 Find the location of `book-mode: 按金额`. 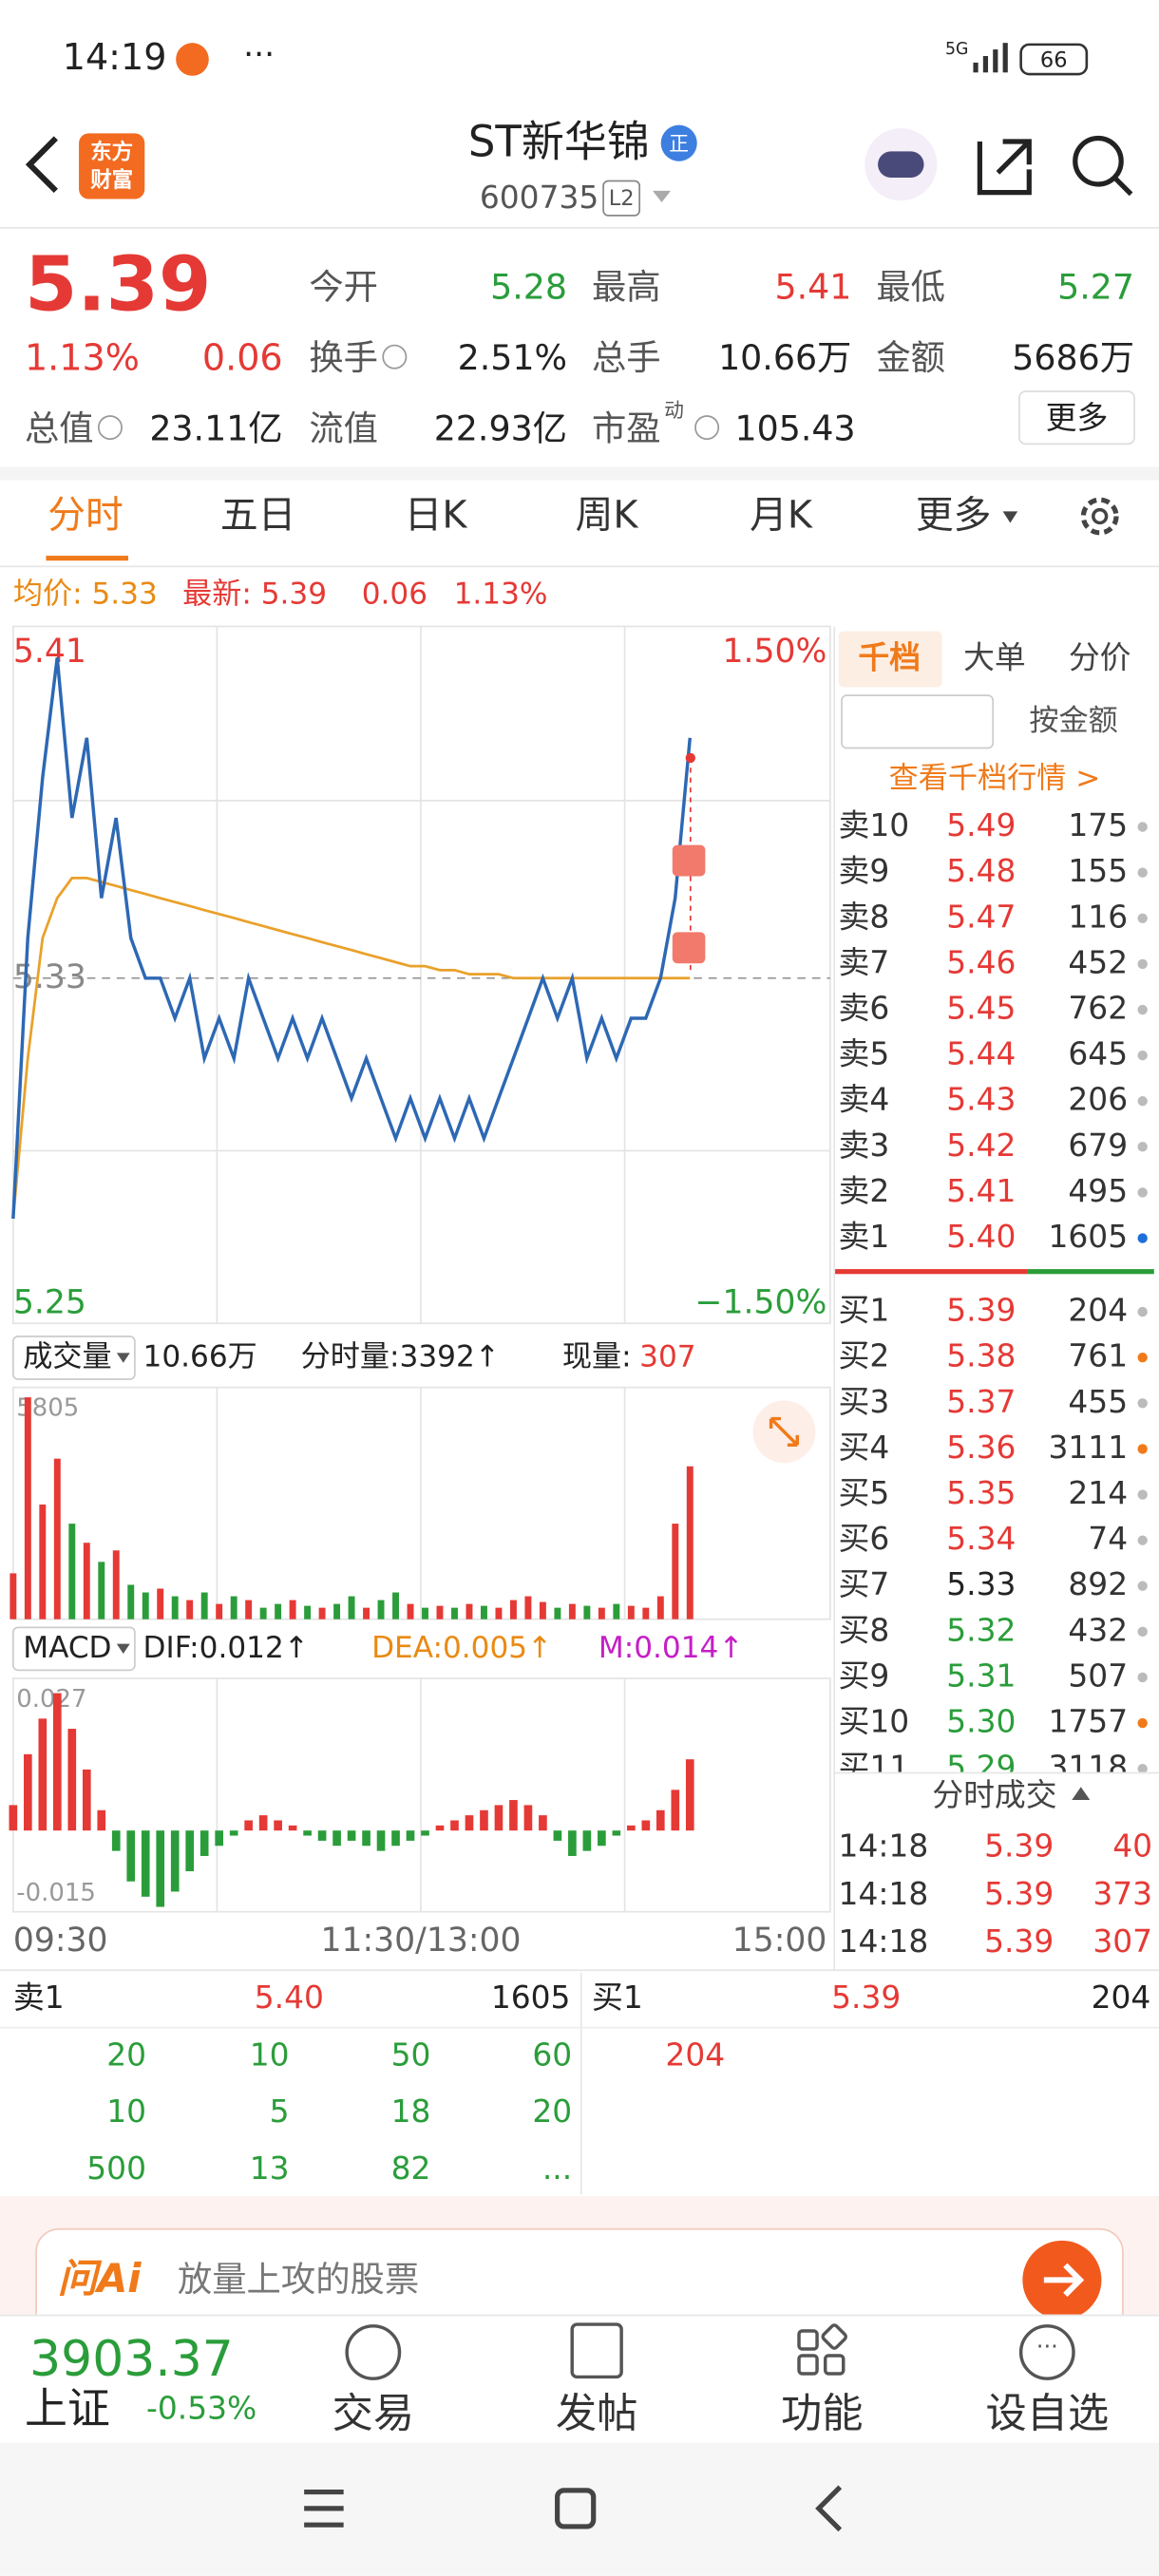

book-mode: 按金额 is located at coordinates (1073, 721).